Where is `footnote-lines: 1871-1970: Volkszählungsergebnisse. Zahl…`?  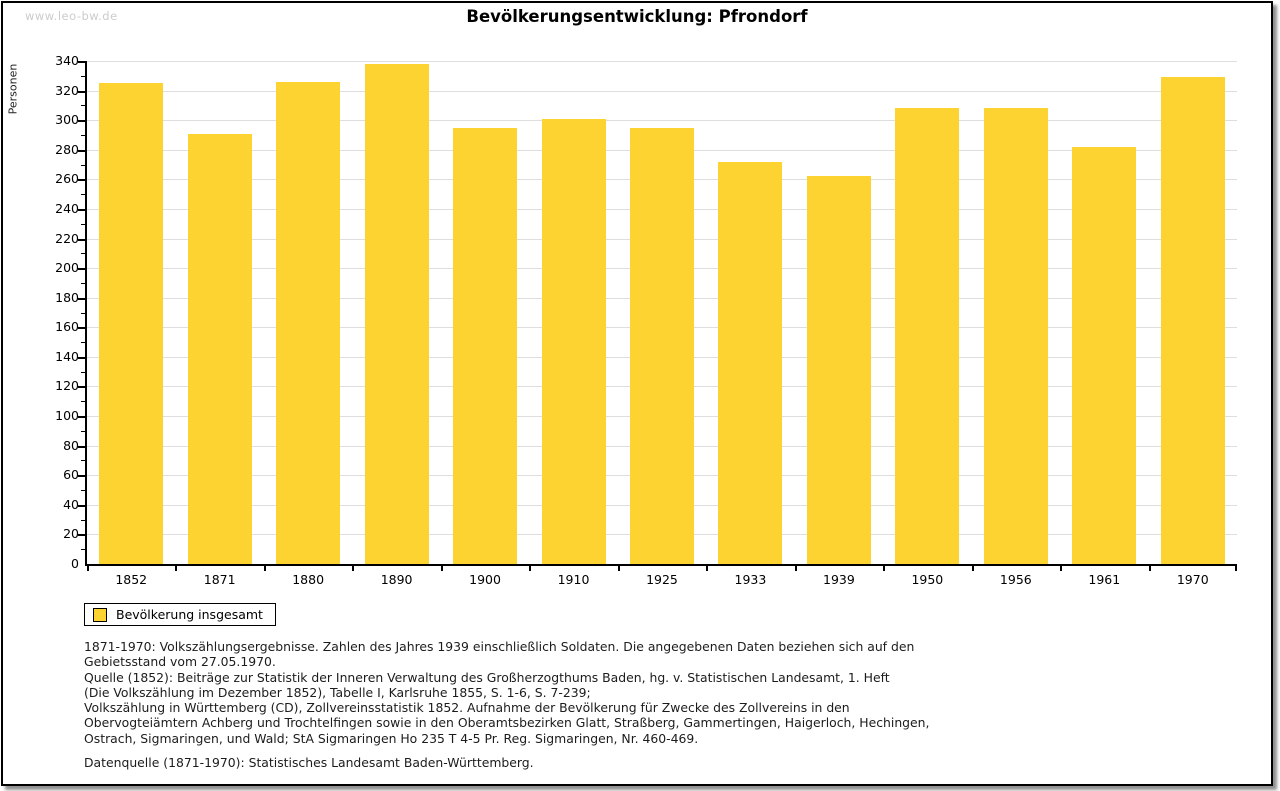
footnote-lines: 1871-1970: Volkszählungsergebnisse. Zahl… is located at coordinates (659, 692).